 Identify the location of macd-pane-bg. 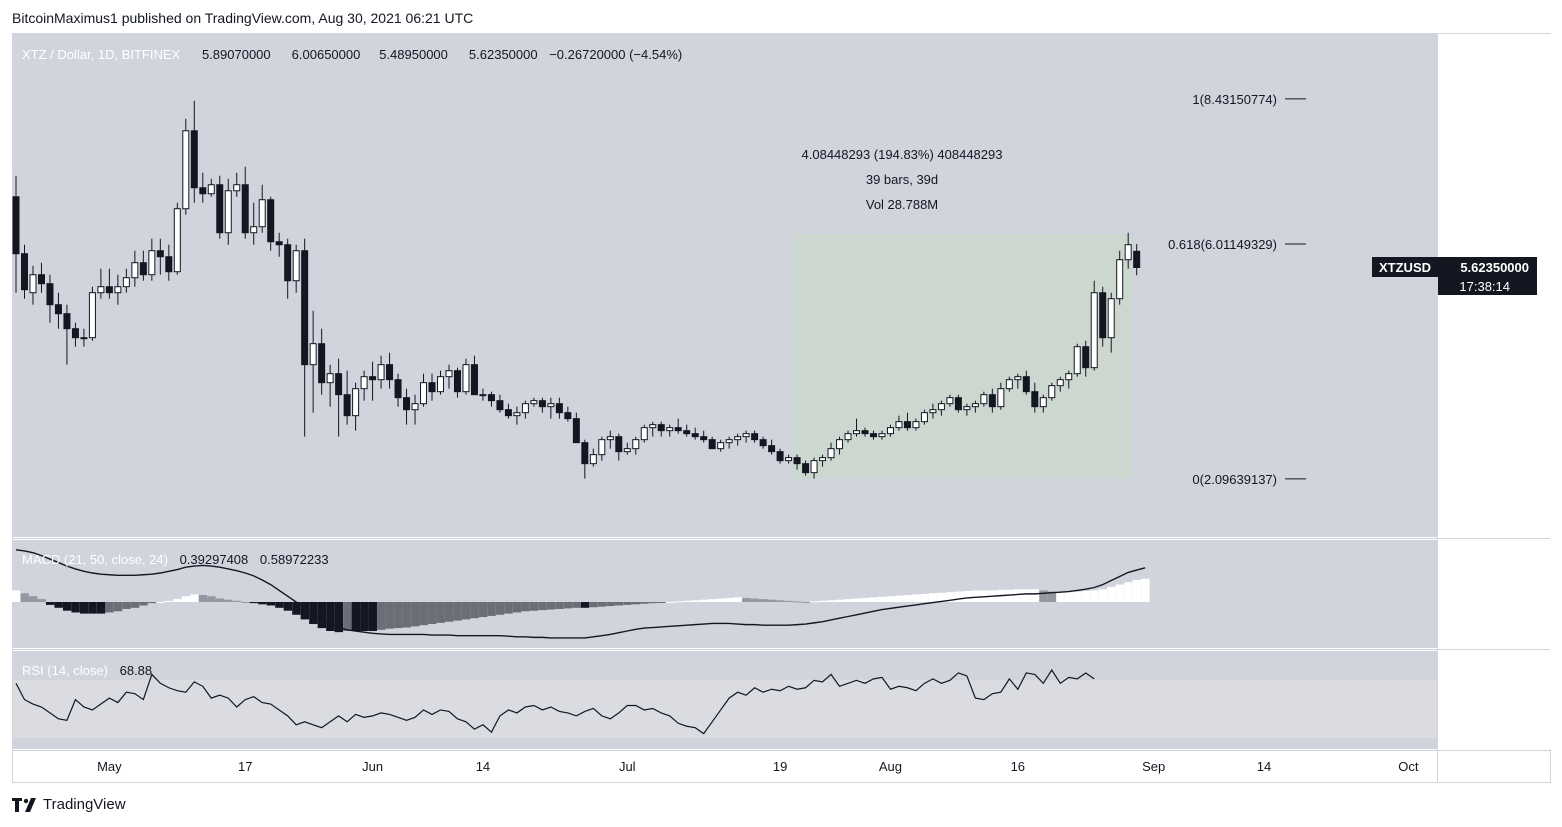
(725, 594).